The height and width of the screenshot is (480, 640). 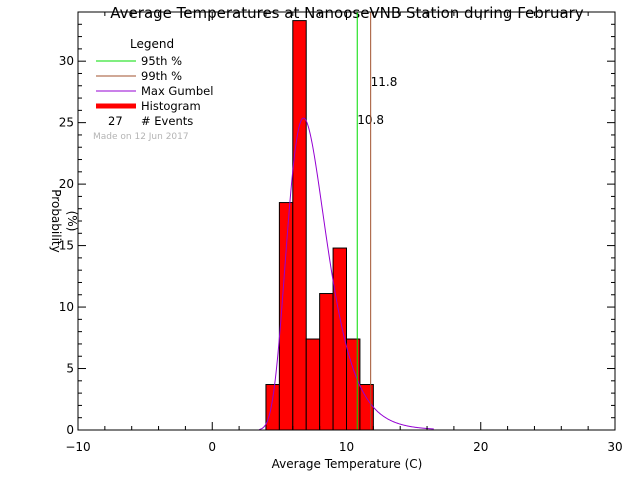 What do you see at coordinates (167, 121) in the screenshot?
I see `legend-events-label: # Events` at bounding box center [167, 121].